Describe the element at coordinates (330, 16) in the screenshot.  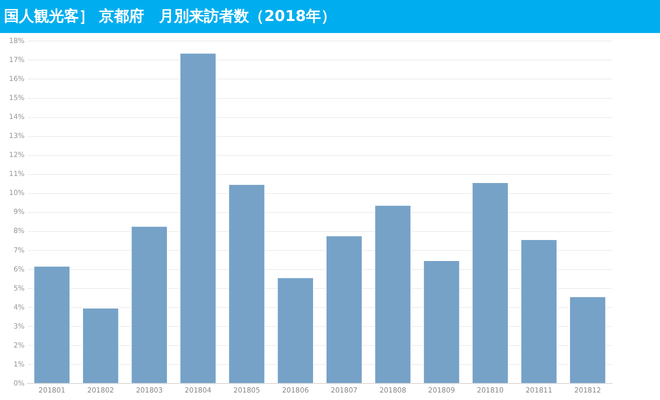
I see `chart-title: 国人観光客］ 京都府 月別来訪者数（2018年）` at that location.